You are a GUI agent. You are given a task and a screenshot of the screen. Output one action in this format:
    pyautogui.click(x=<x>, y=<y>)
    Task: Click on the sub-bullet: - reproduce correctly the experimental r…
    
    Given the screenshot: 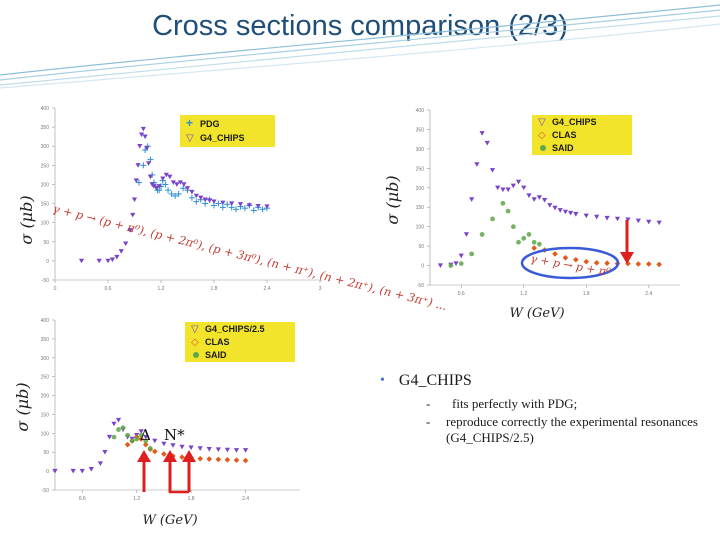 What is the action you would take?
    pyautogui.click(x=568, y=430)
    